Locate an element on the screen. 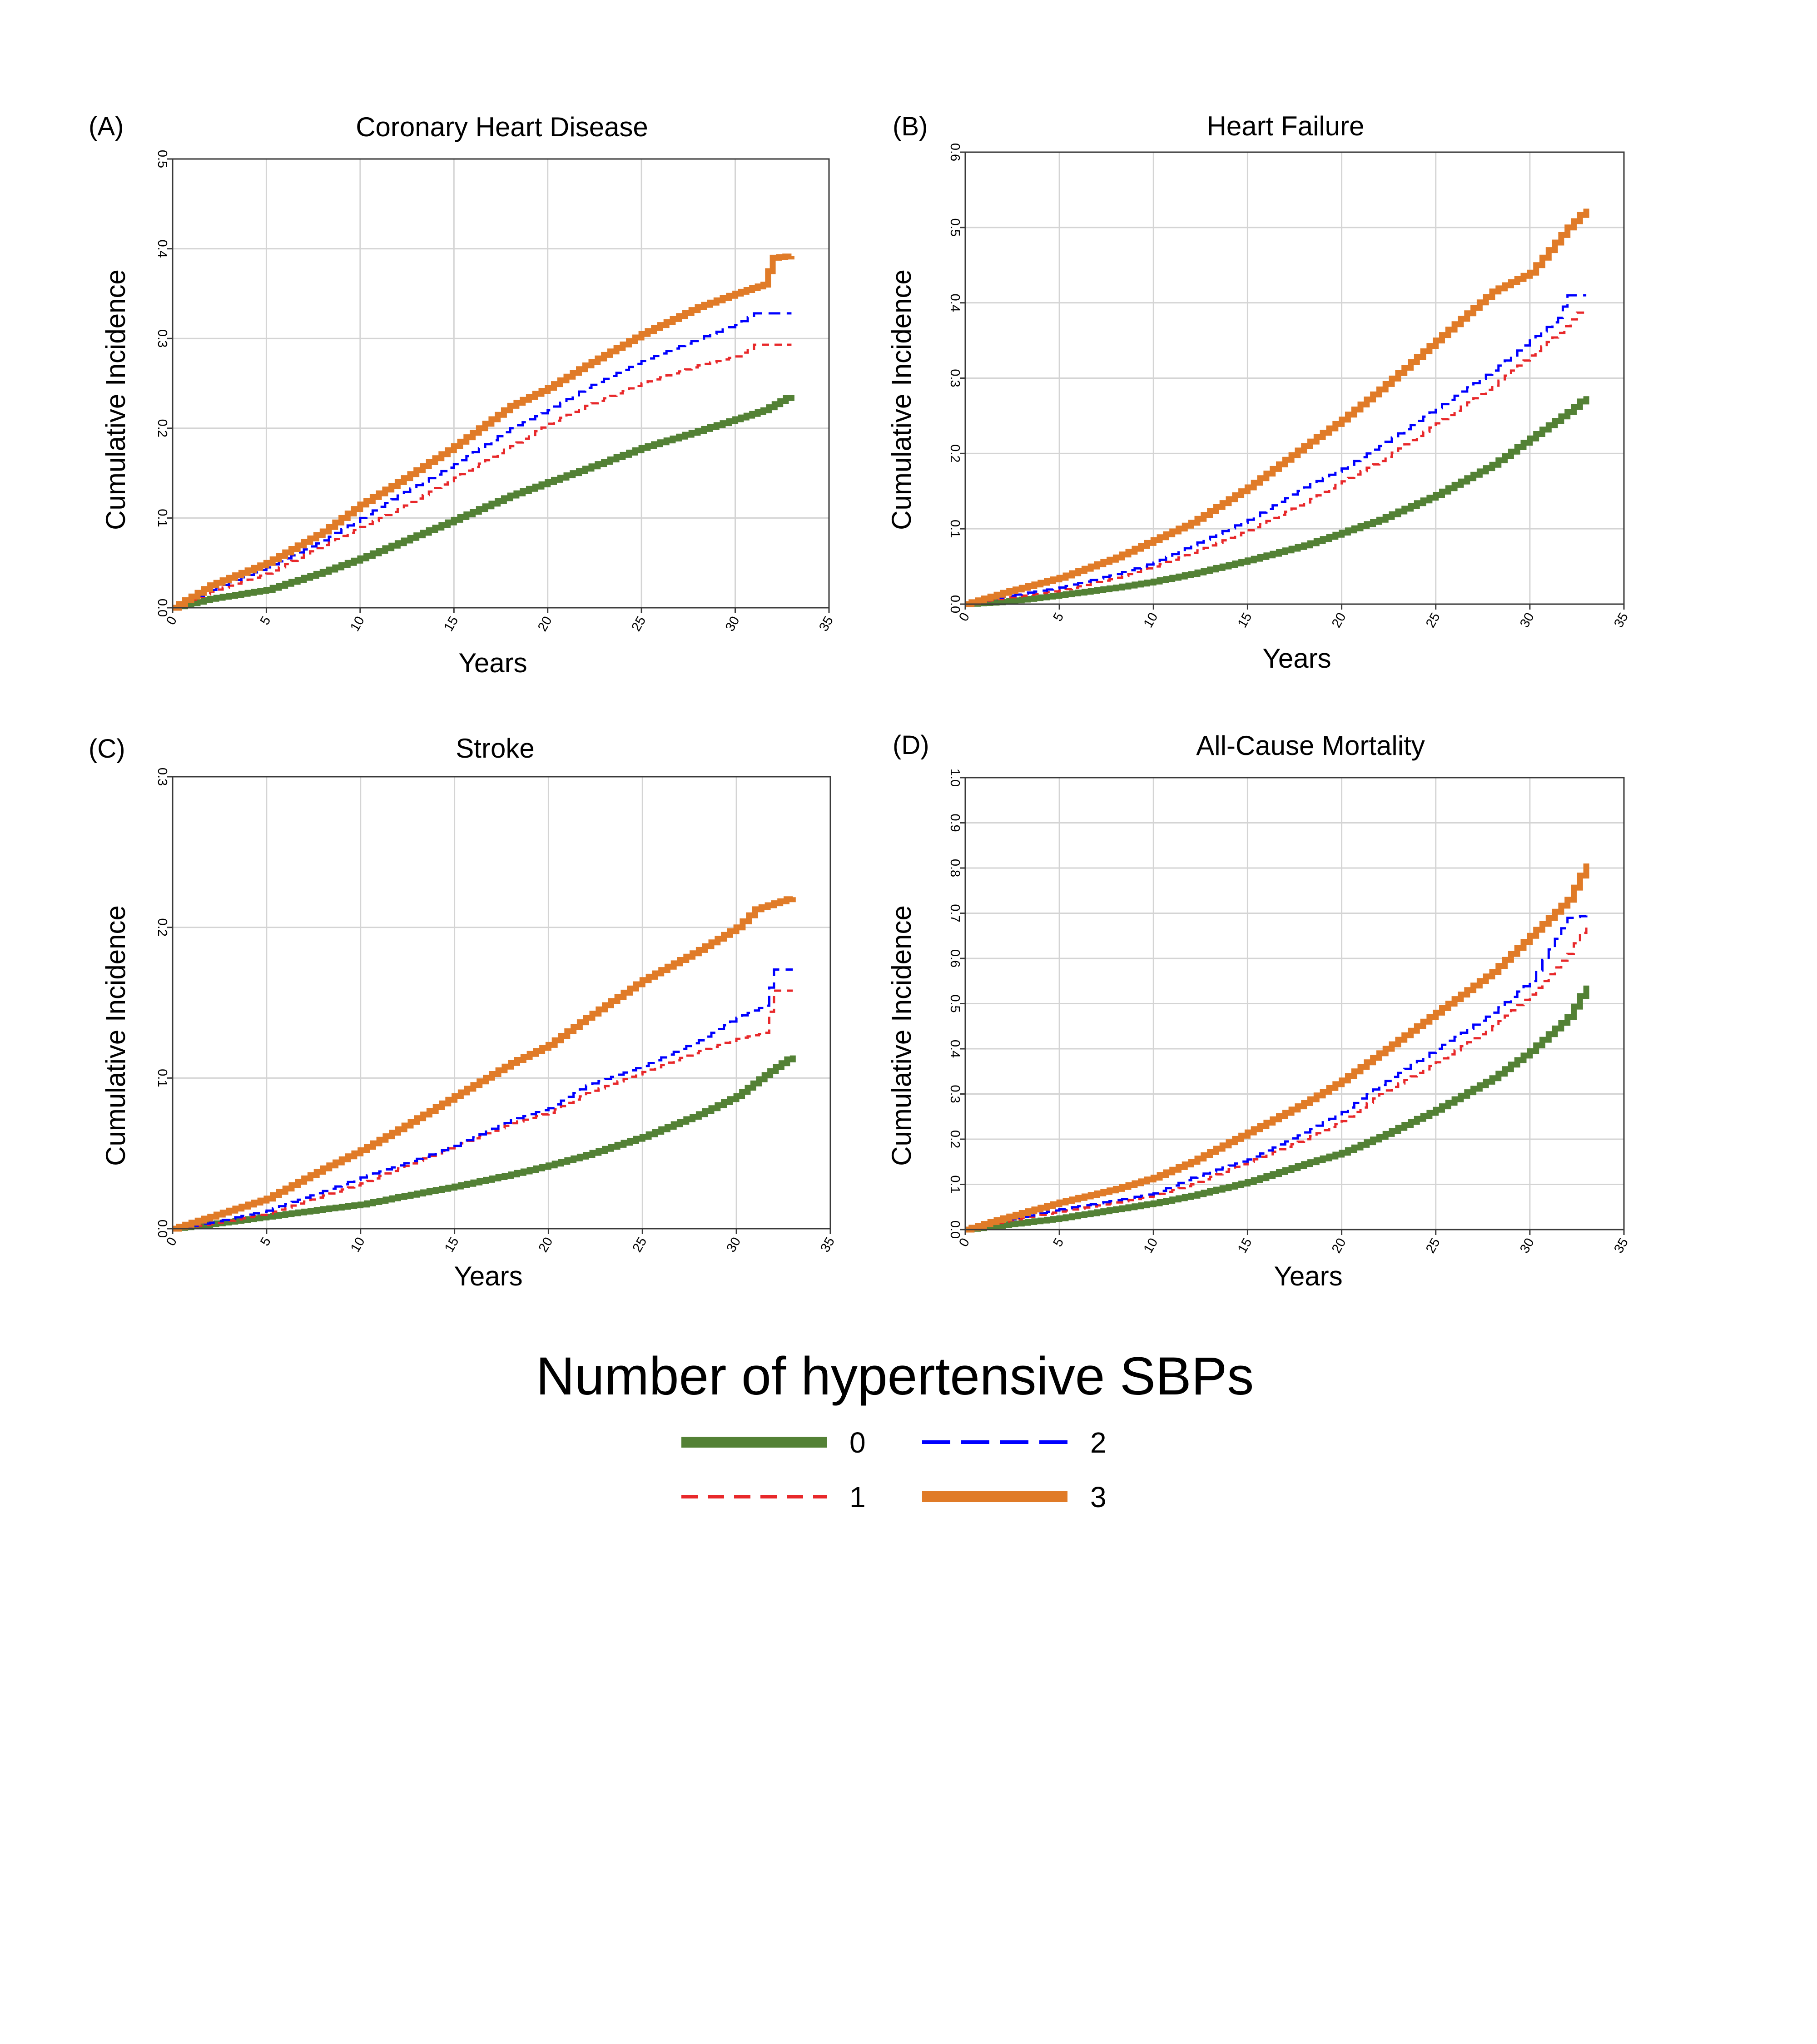 The height and width of the screenshot is (2044, 1817). legend-label-0: 0 is located at coordinates (857, 1442).